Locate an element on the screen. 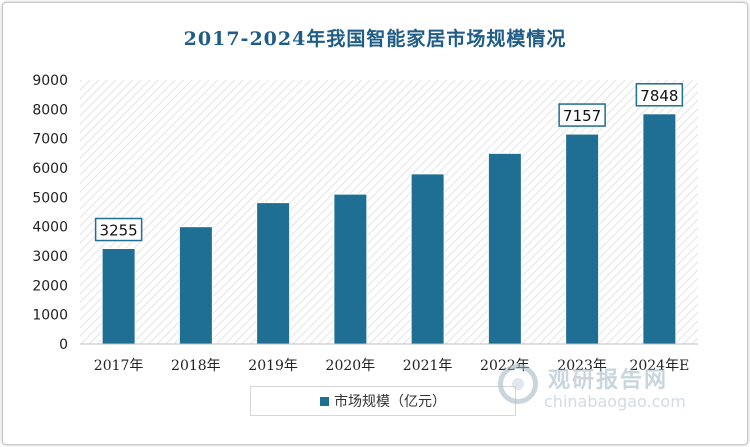 The width and height of the screenshot is (750, 447). x-tick-label: 2021年 is located at coordinates (428, 366).